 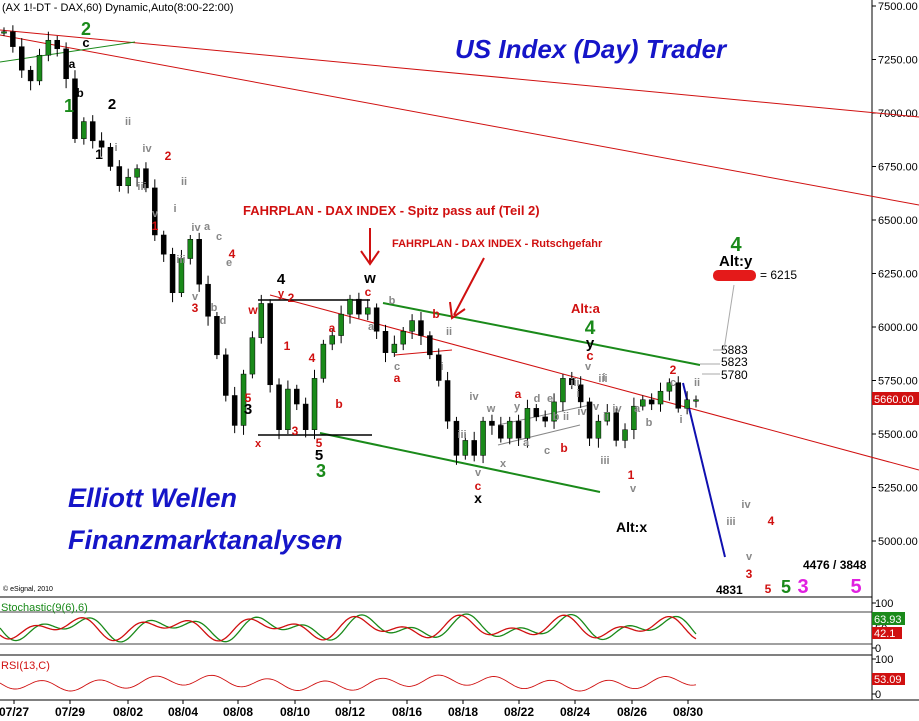 I want to click on banner-line1: Elliott Wellen, so click(x=152, y=498).